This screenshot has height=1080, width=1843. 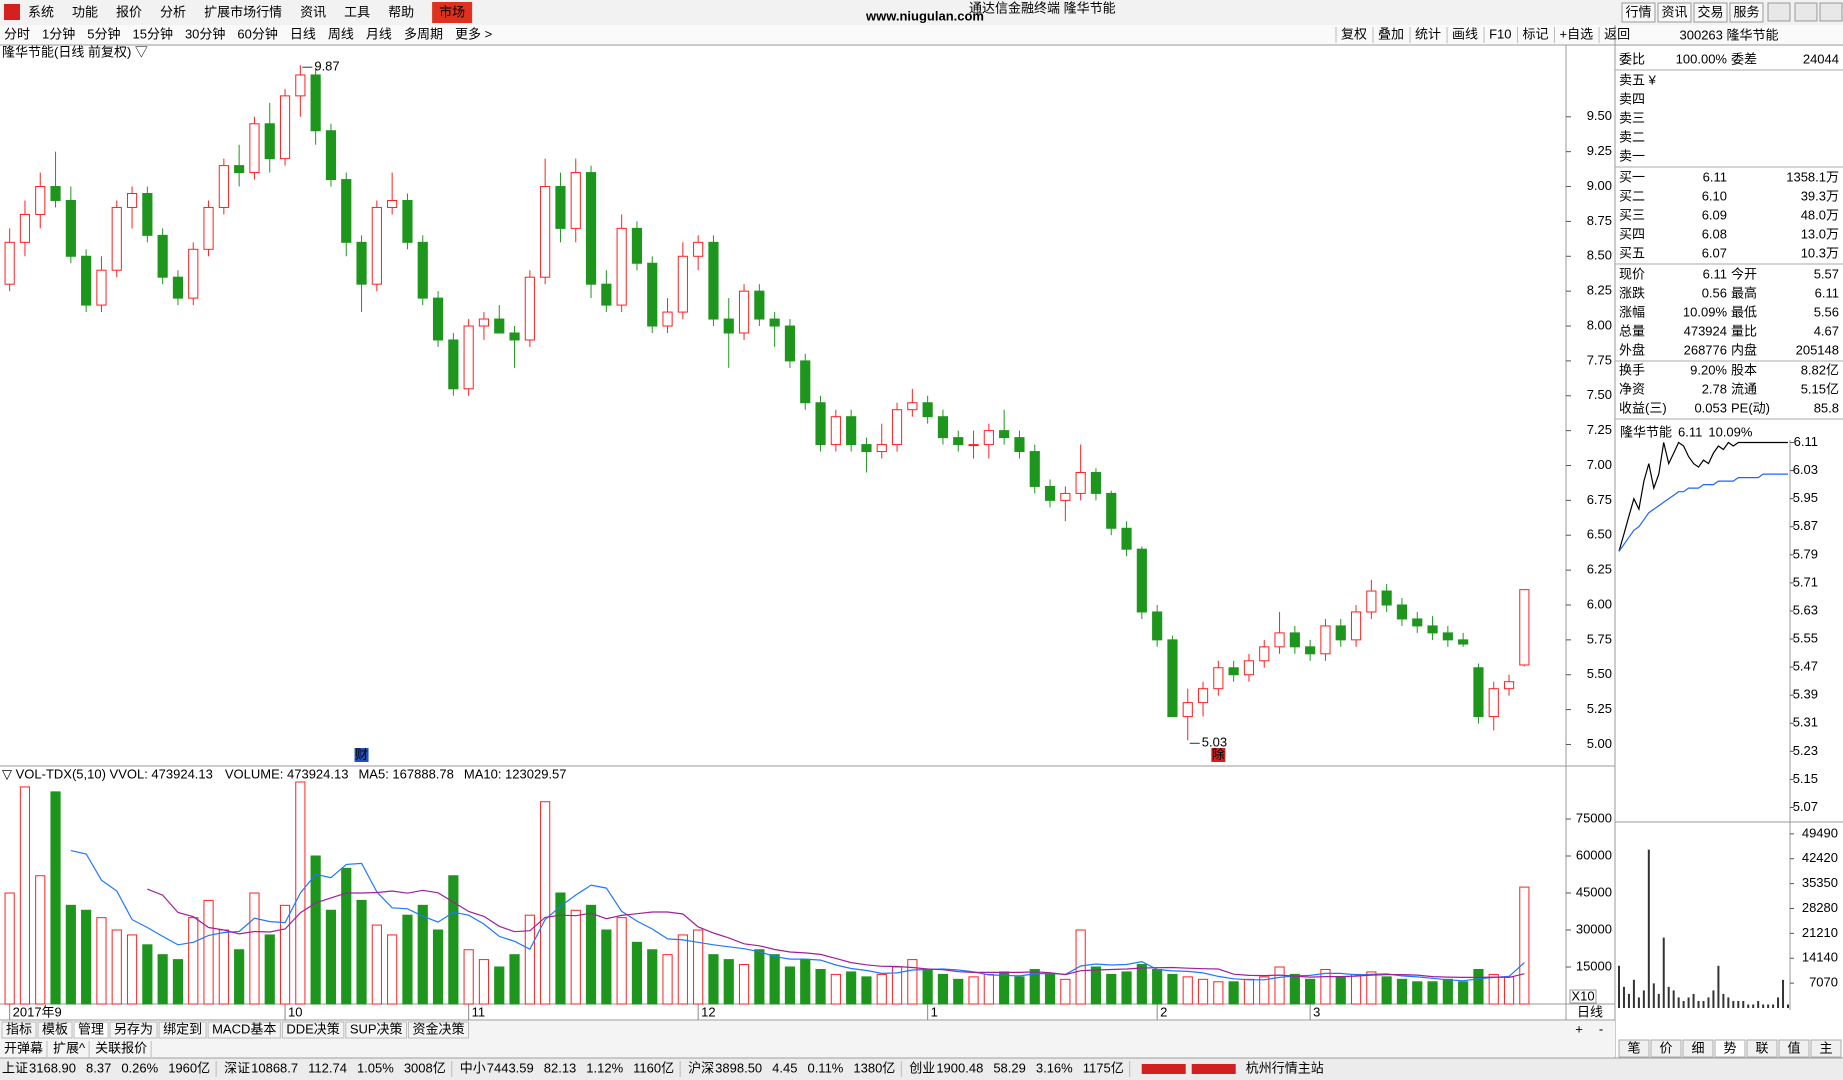 I want to click on panel-tab-label: 细, so click(x=1697, y=1047).